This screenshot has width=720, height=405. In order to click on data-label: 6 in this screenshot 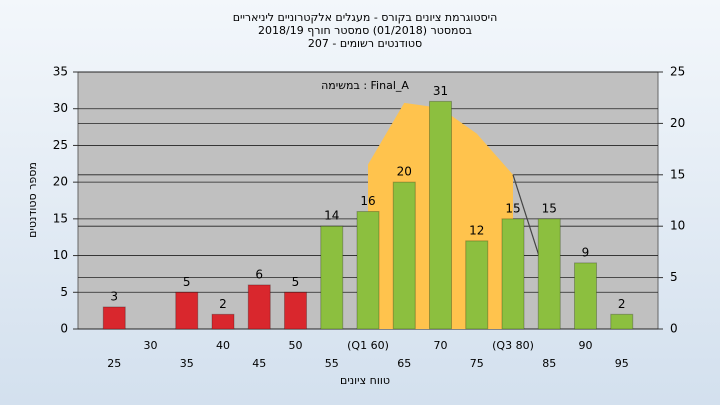, I will do `click(259, 274)`.